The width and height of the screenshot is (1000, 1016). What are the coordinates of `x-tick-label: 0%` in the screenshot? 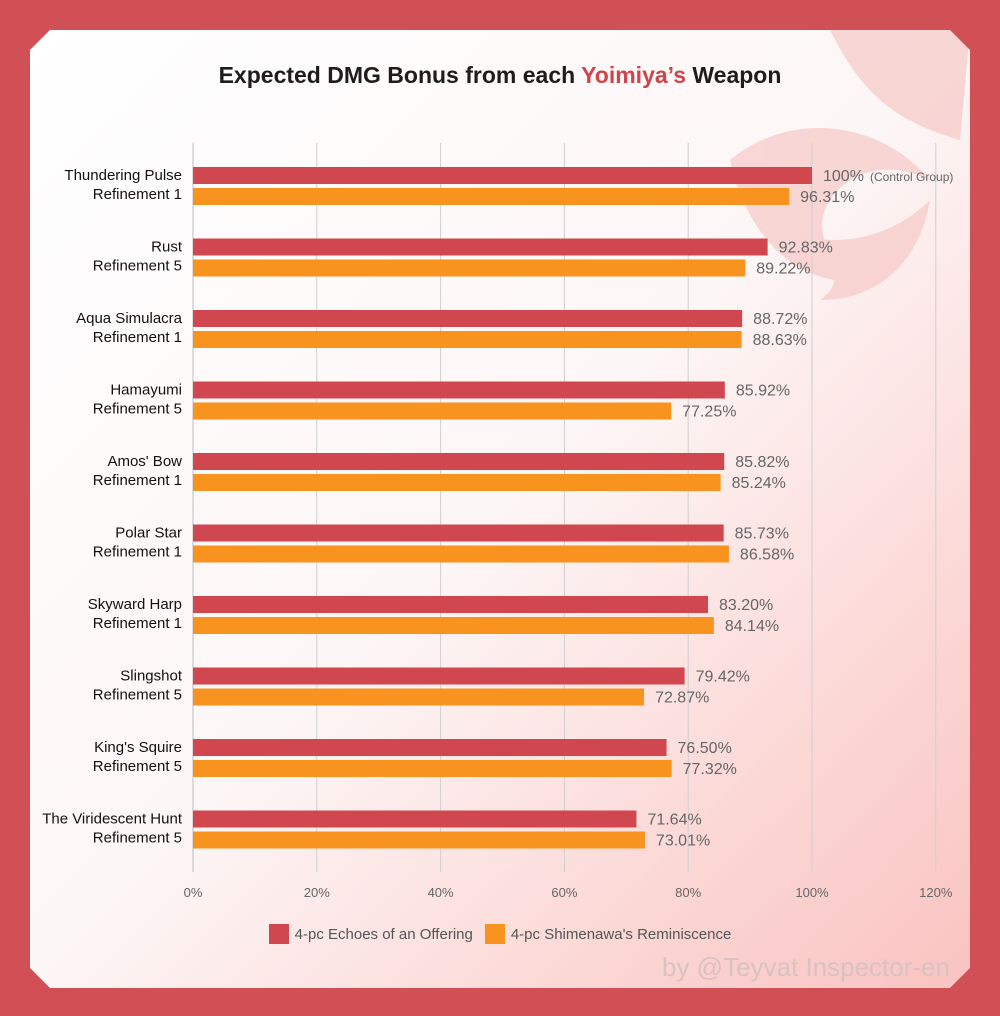 It's located at (193, 892).